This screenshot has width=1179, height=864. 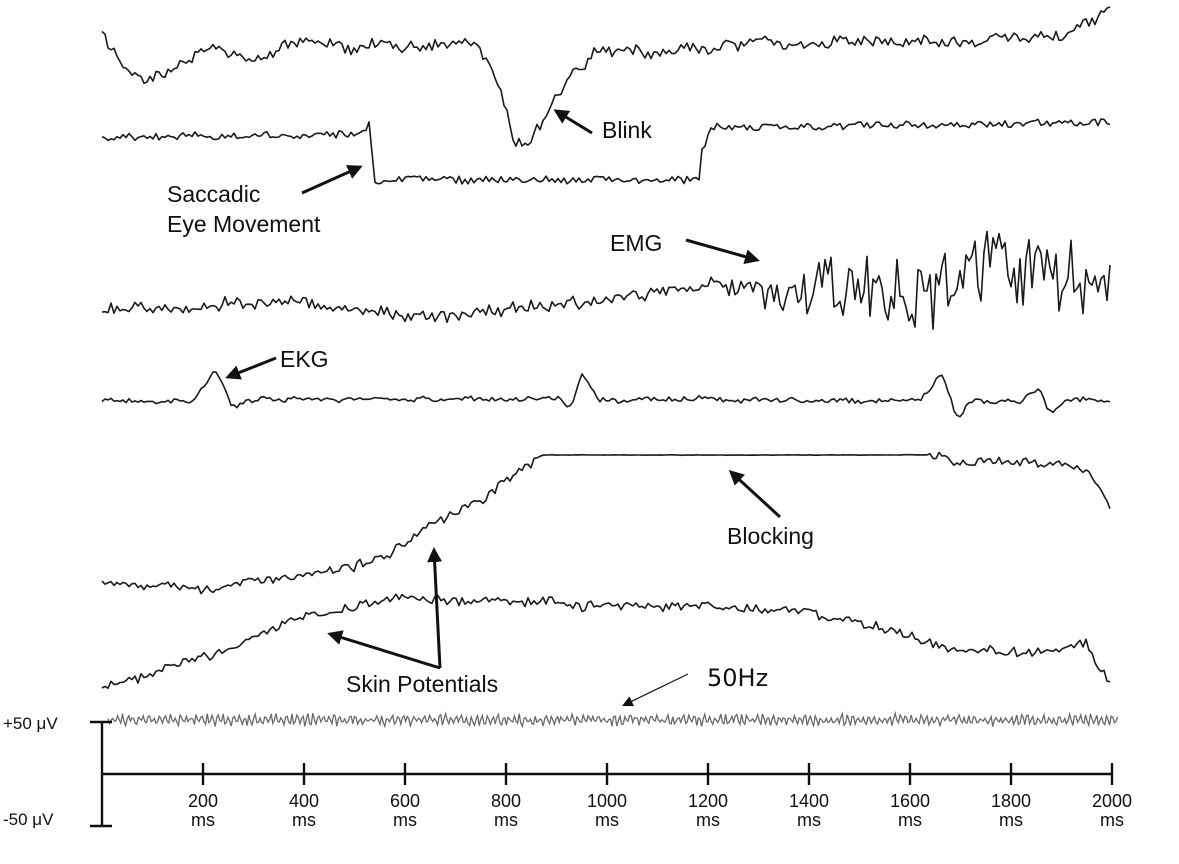 What do you see at coordinates (737, 678) in the screenshot?
I see `line-noise-label: 50Hz` at bounding box center [737, 678].